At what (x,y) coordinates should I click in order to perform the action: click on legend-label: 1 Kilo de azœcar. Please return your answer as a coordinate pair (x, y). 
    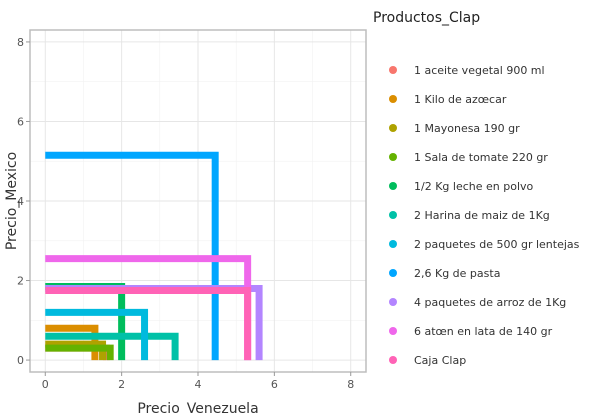
    Looking at the image, I should click on (460, 99).